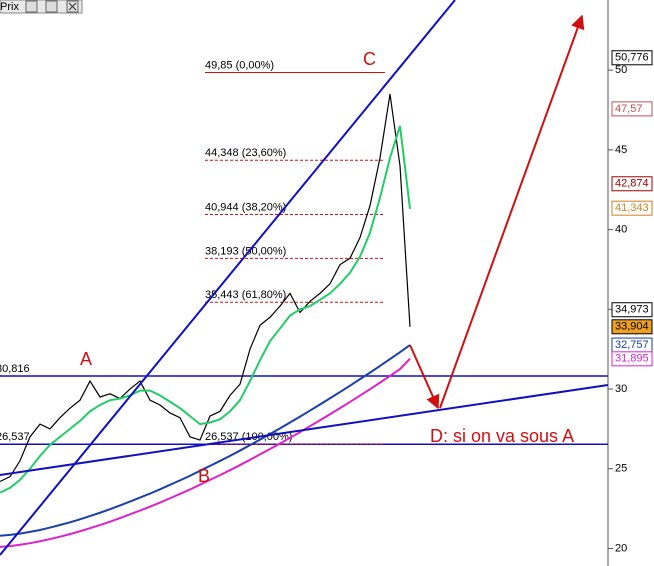 This screenshot has height=566, width=654. Describe the element at coordinates (629, 109) in the screenshot. I see `price-label: 47,57` at that location.